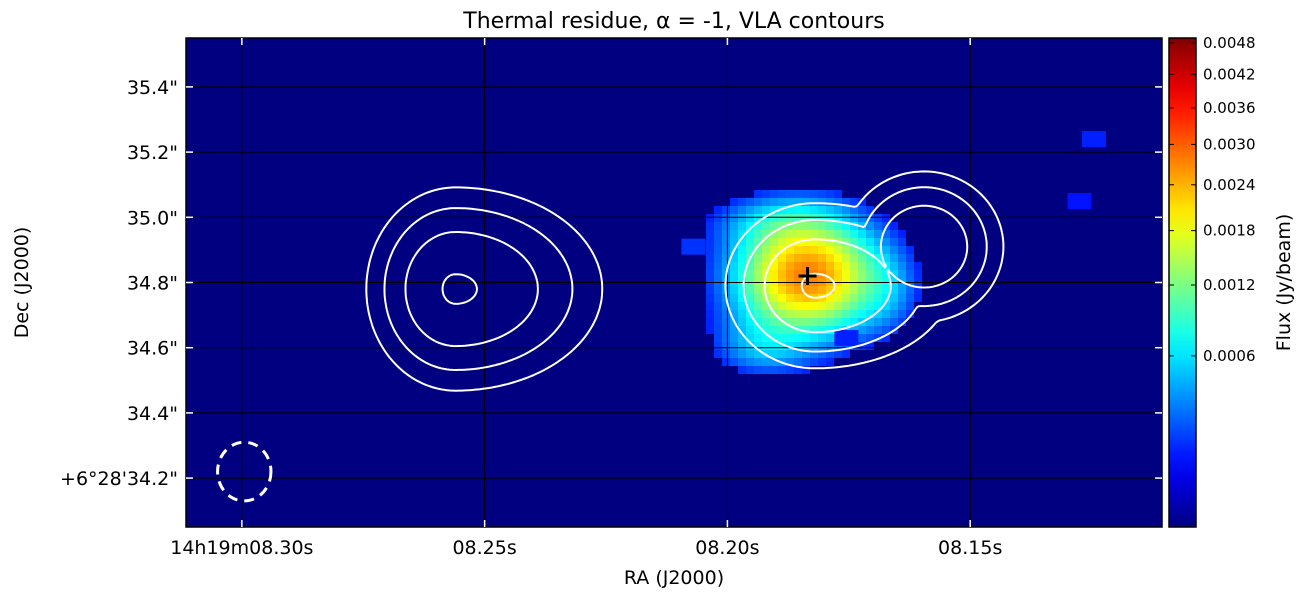 The image size is (1312, 592). I want to click on colorbar-tick-label: 0.0036, so click(1229, 108).